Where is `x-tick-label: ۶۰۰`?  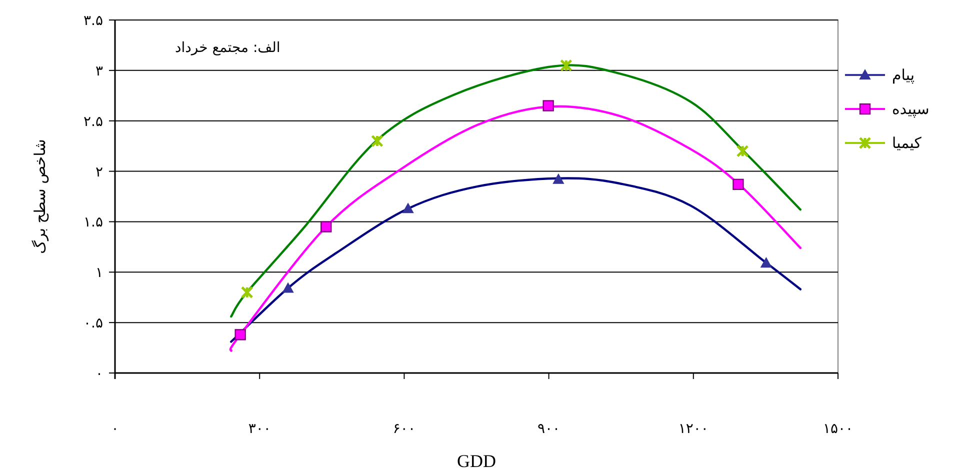 x-tick-label: ۶۰۰ is located at coordinates (404, 429).